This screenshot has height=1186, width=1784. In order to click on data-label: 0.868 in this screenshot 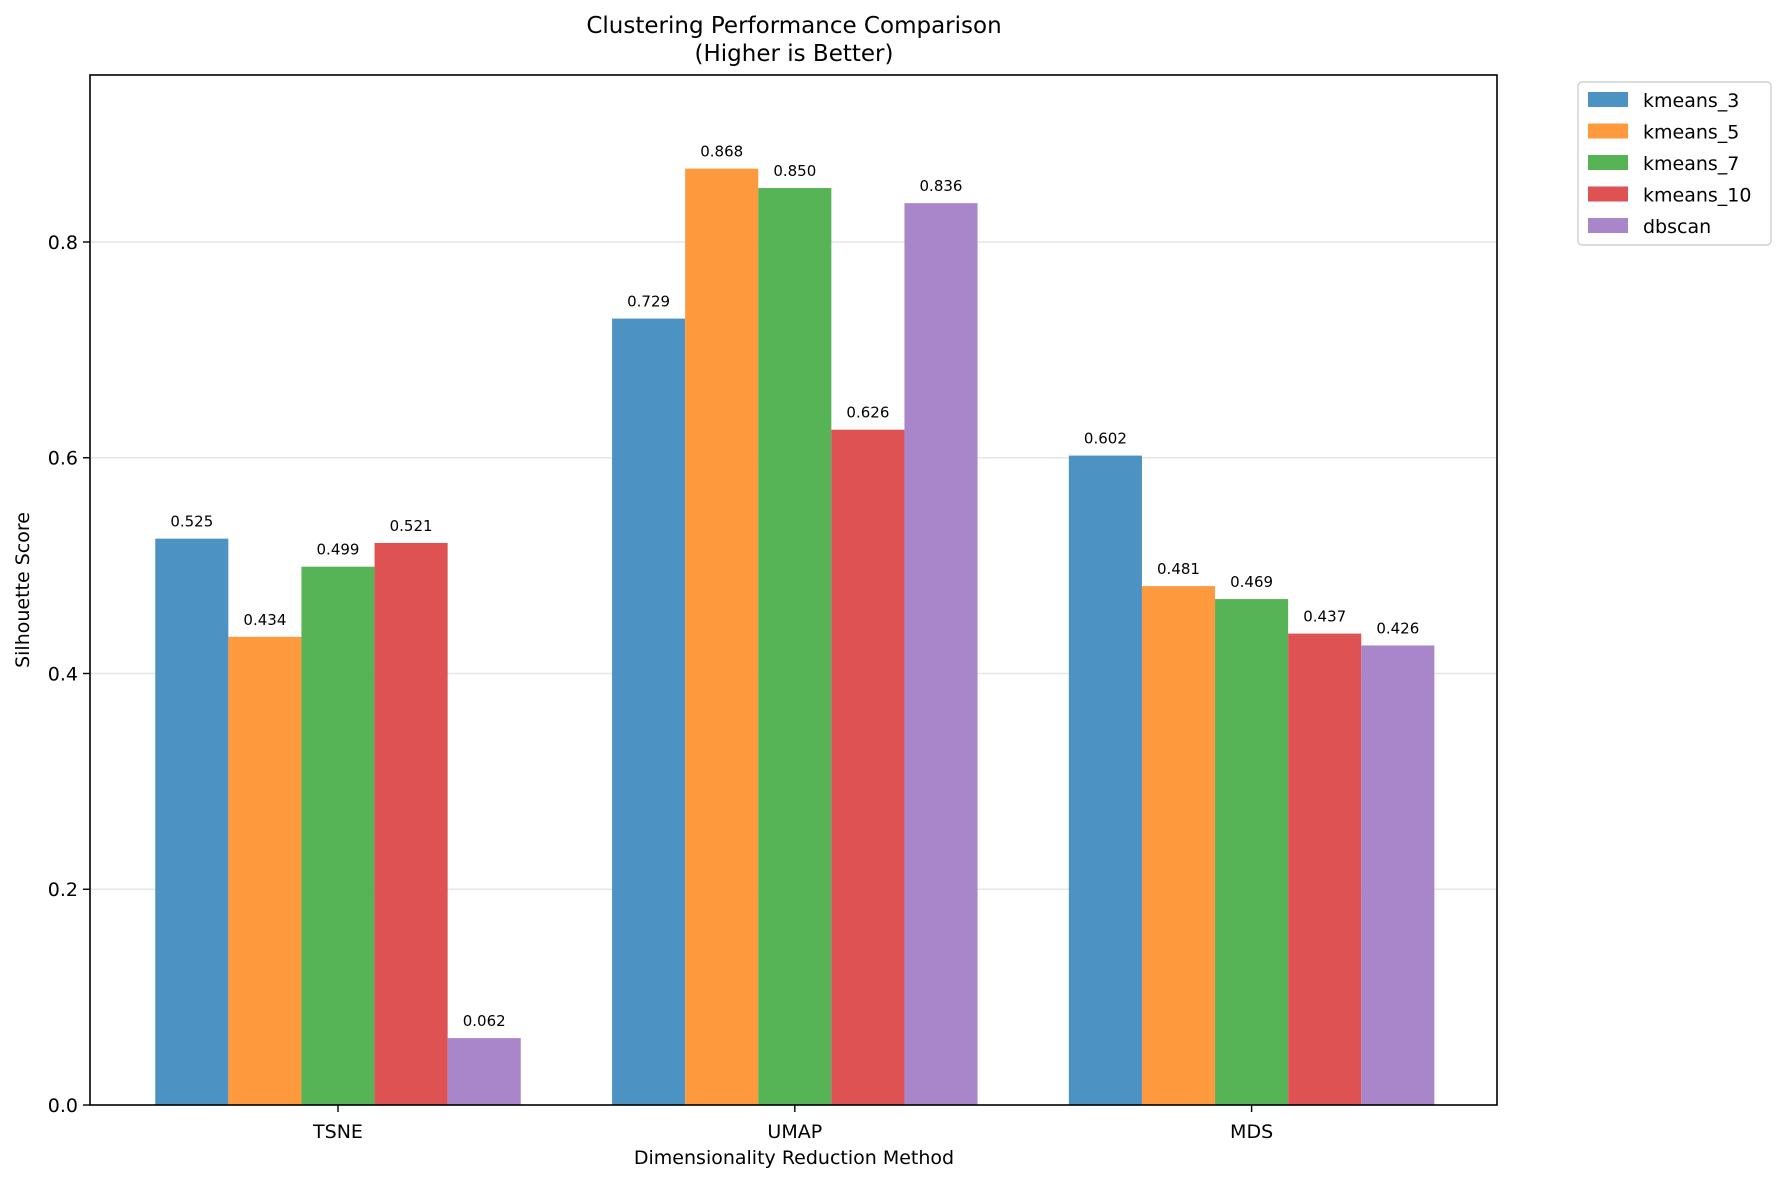, I will do `click(721, 152)`.